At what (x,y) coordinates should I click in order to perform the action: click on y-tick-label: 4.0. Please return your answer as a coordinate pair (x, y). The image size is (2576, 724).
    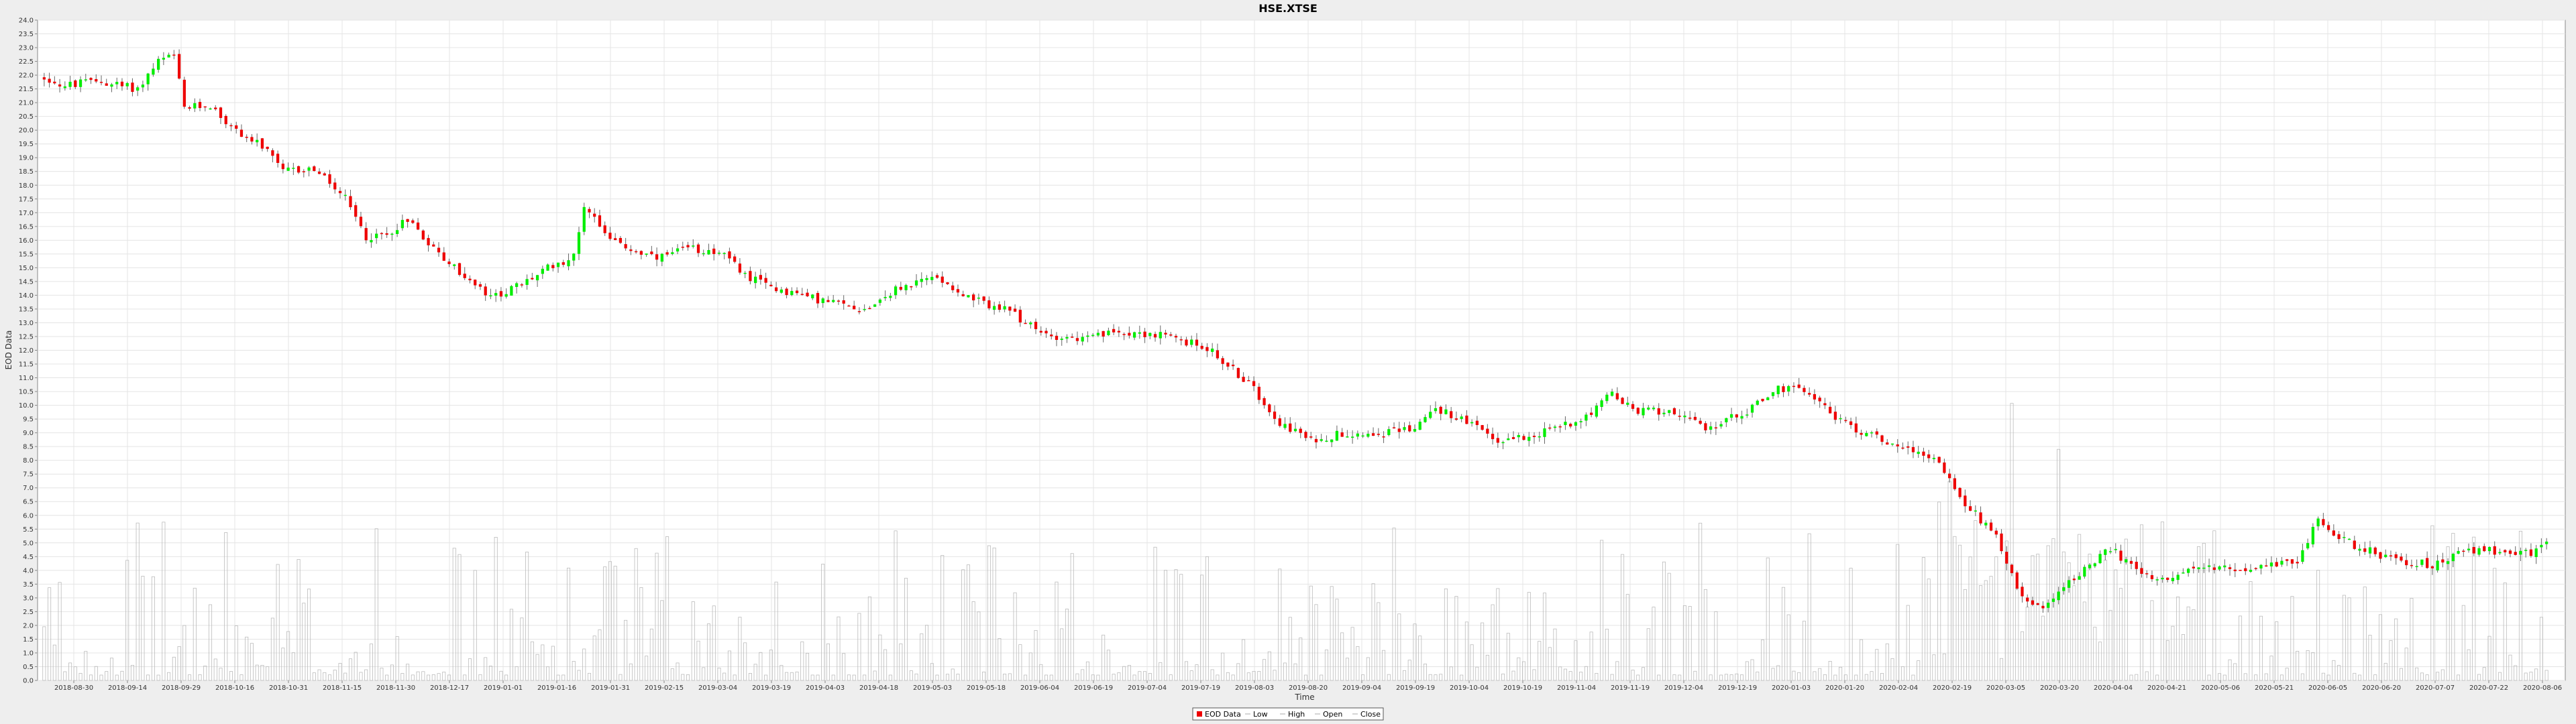
    Looking at the image, I should click on (28, 571).